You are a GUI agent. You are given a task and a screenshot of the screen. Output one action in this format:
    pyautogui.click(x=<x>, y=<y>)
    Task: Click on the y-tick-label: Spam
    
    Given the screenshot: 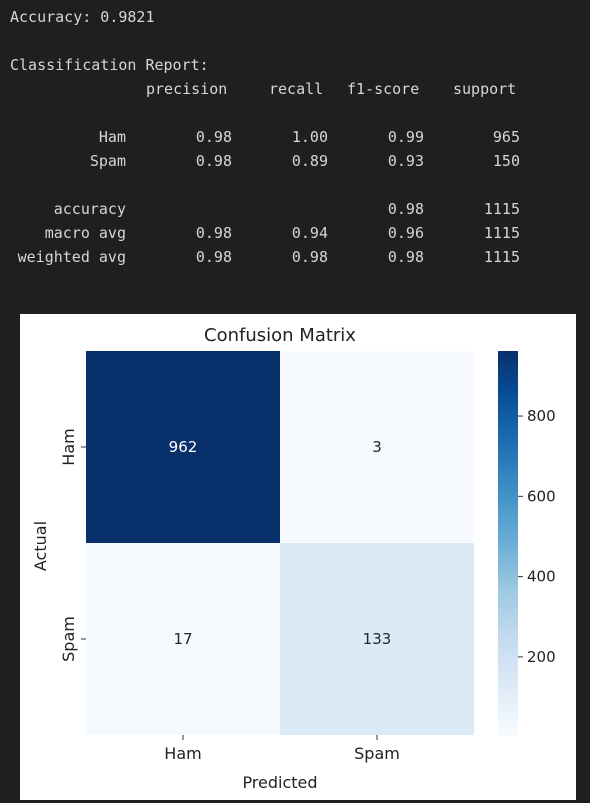 What is the action you would take?
    pyautogui.click(x=68, y=639)
    